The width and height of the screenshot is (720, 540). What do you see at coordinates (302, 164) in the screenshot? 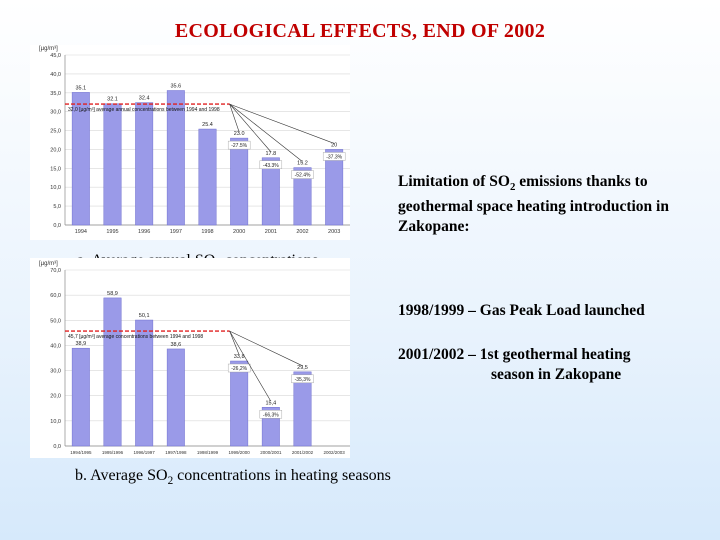
I see `annual-value-label: 15.2` at bounding box center [302, 164].